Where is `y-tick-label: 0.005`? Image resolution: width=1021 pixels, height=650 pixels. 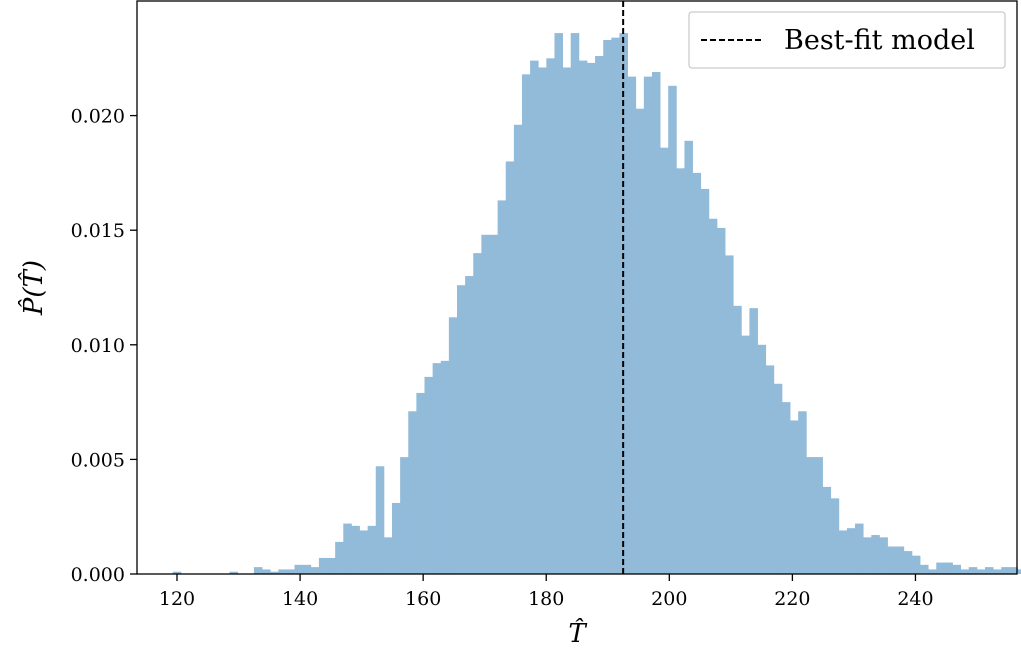 y-tick-label: 0.005 is located at coordinates (98, 460).